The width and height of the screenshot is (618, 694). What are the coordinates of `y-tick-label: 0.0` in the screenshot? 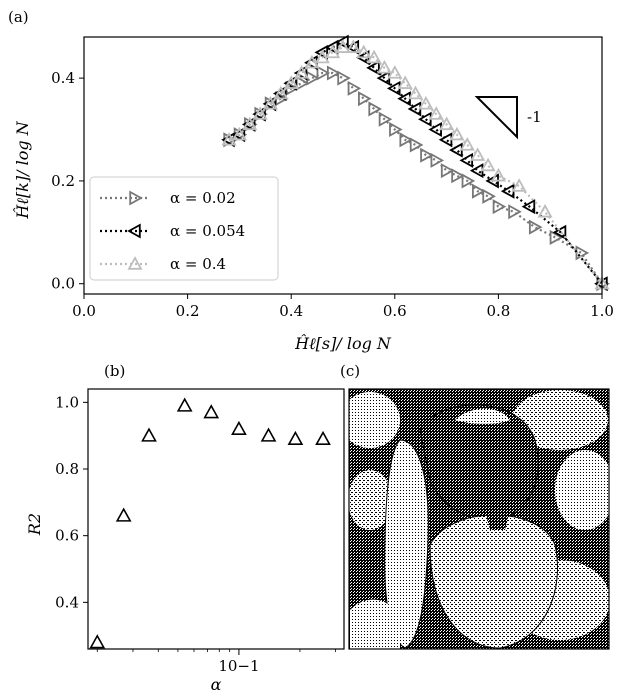 It's located at (63, 284).